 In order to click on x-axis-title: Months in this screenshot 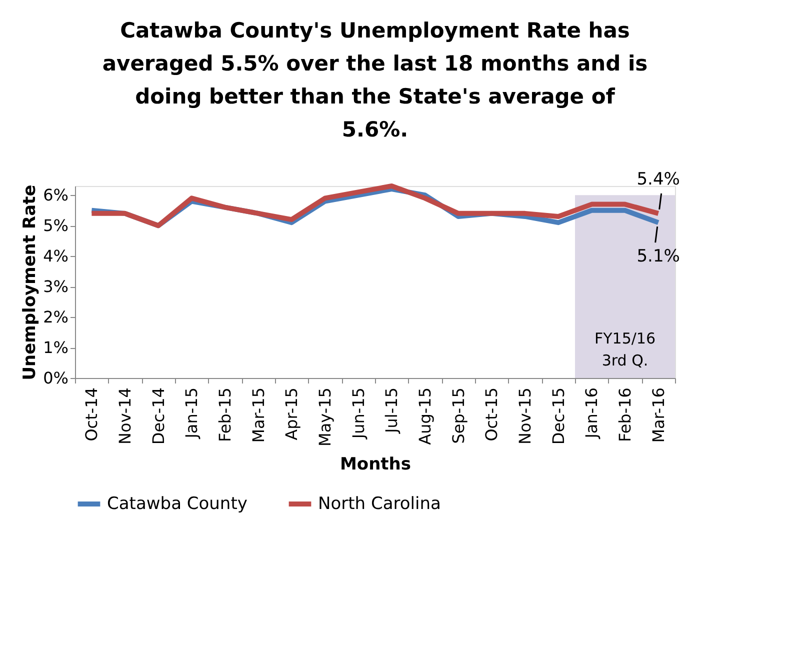, I will do `click(376, 464)`.